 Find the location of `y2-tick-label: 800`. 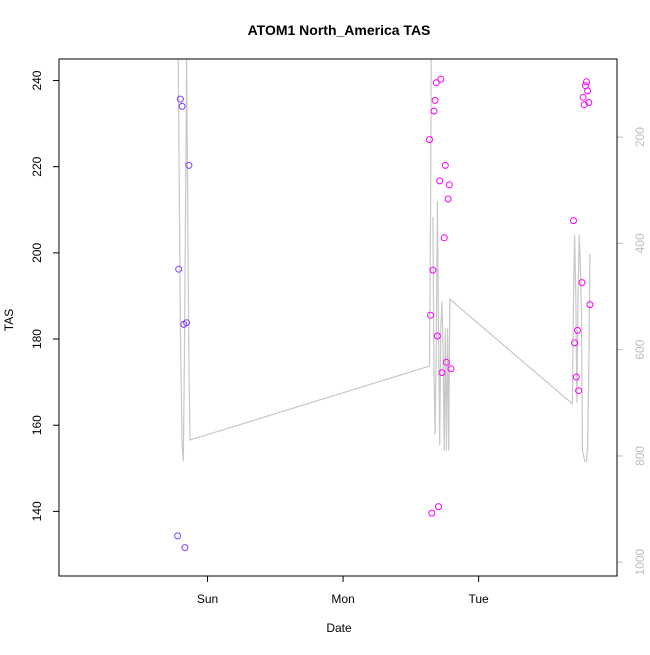

y2-tick-label: 800 is located at coordinates (640, 456).